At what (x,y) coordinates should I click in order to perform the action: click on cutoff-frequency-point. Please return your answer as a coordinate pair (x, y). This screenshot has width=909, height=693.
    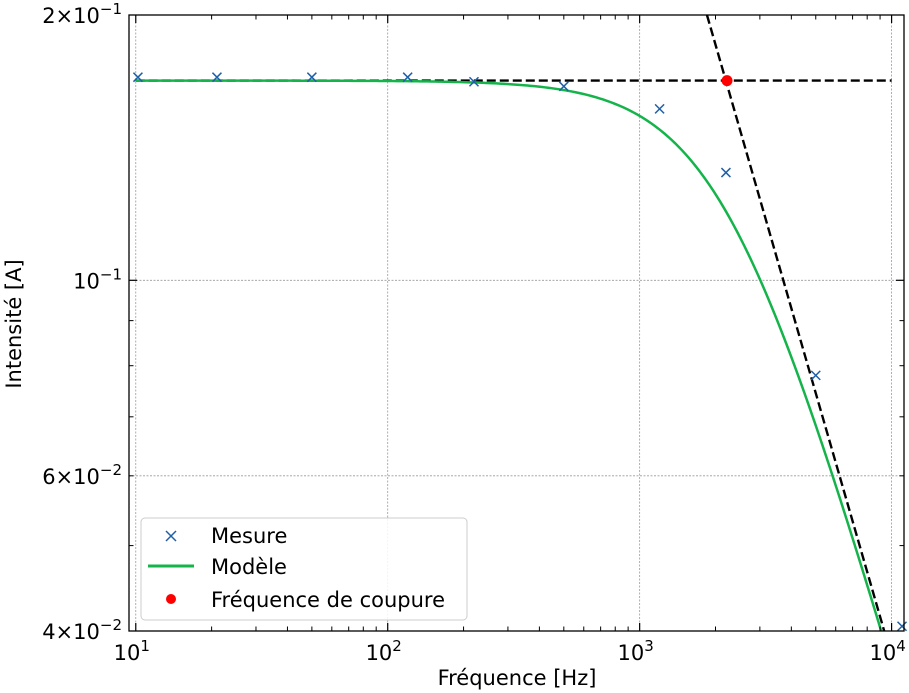
    Looking at the image, I should click on (727, 81).